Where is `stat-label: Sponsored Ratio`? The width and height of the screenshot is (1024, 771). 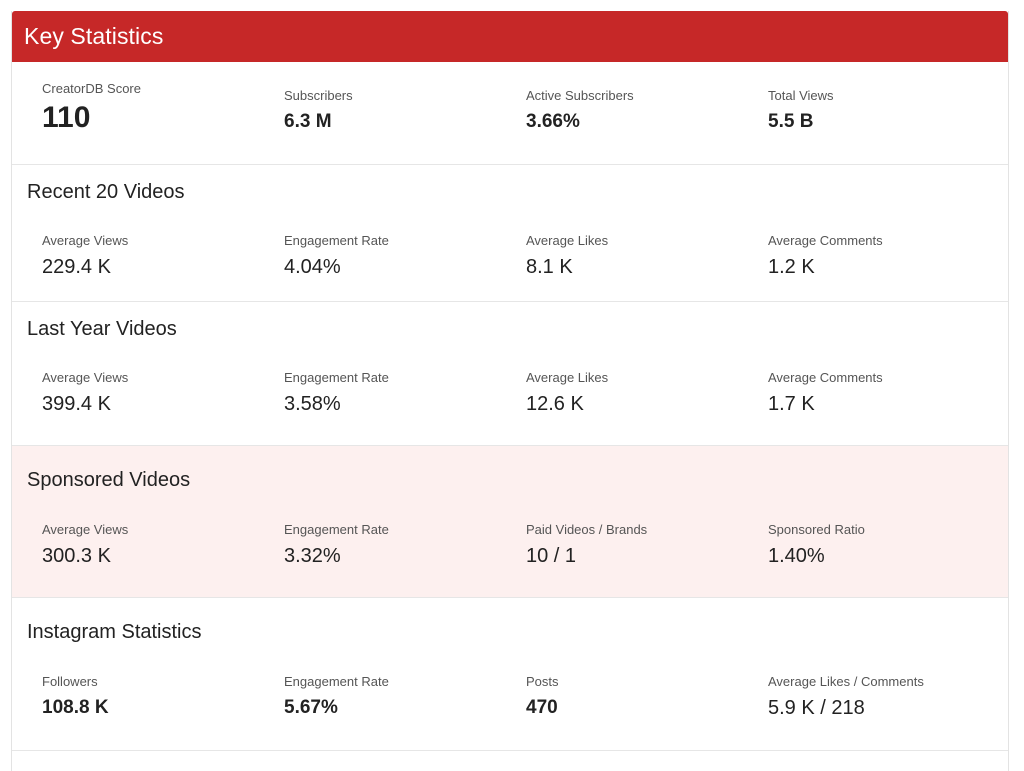
stat-label: Sponsored Ratio is located at coordinates (816, 529).